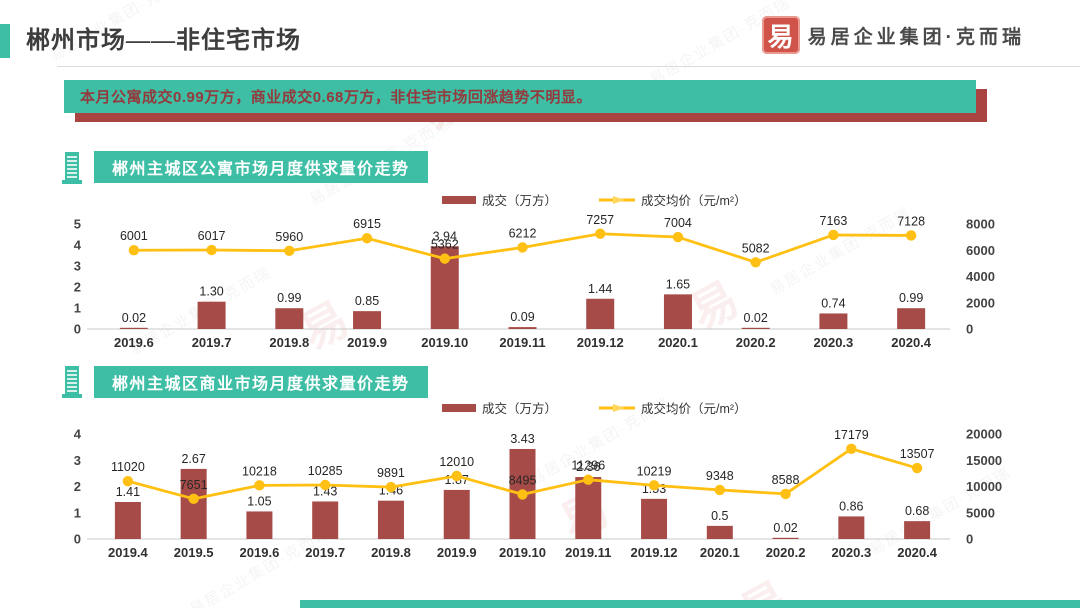 This screenshot has width=1080, height=608. I want to click on line-series-swatch, so click(617, 407).